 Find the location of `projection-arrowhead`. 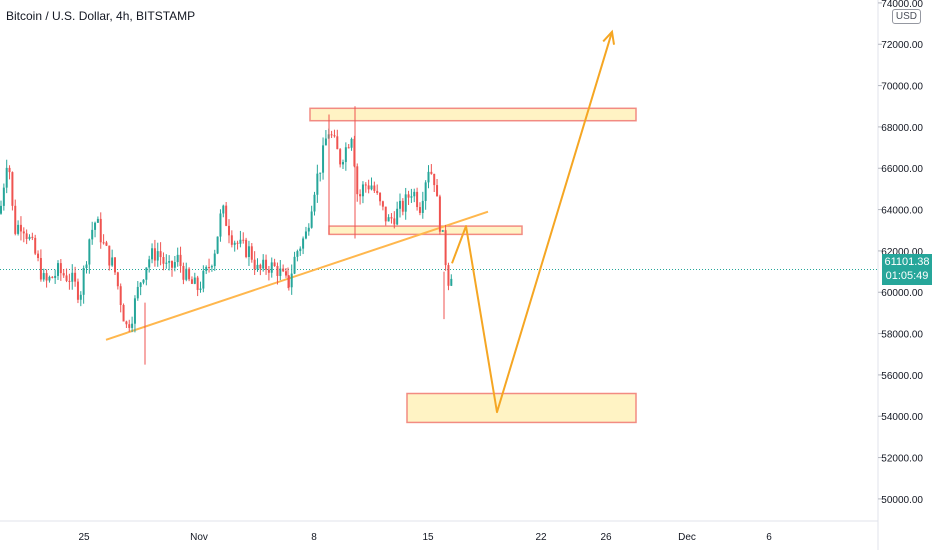

projection-arrowhead is located at coordinates (609, 37).